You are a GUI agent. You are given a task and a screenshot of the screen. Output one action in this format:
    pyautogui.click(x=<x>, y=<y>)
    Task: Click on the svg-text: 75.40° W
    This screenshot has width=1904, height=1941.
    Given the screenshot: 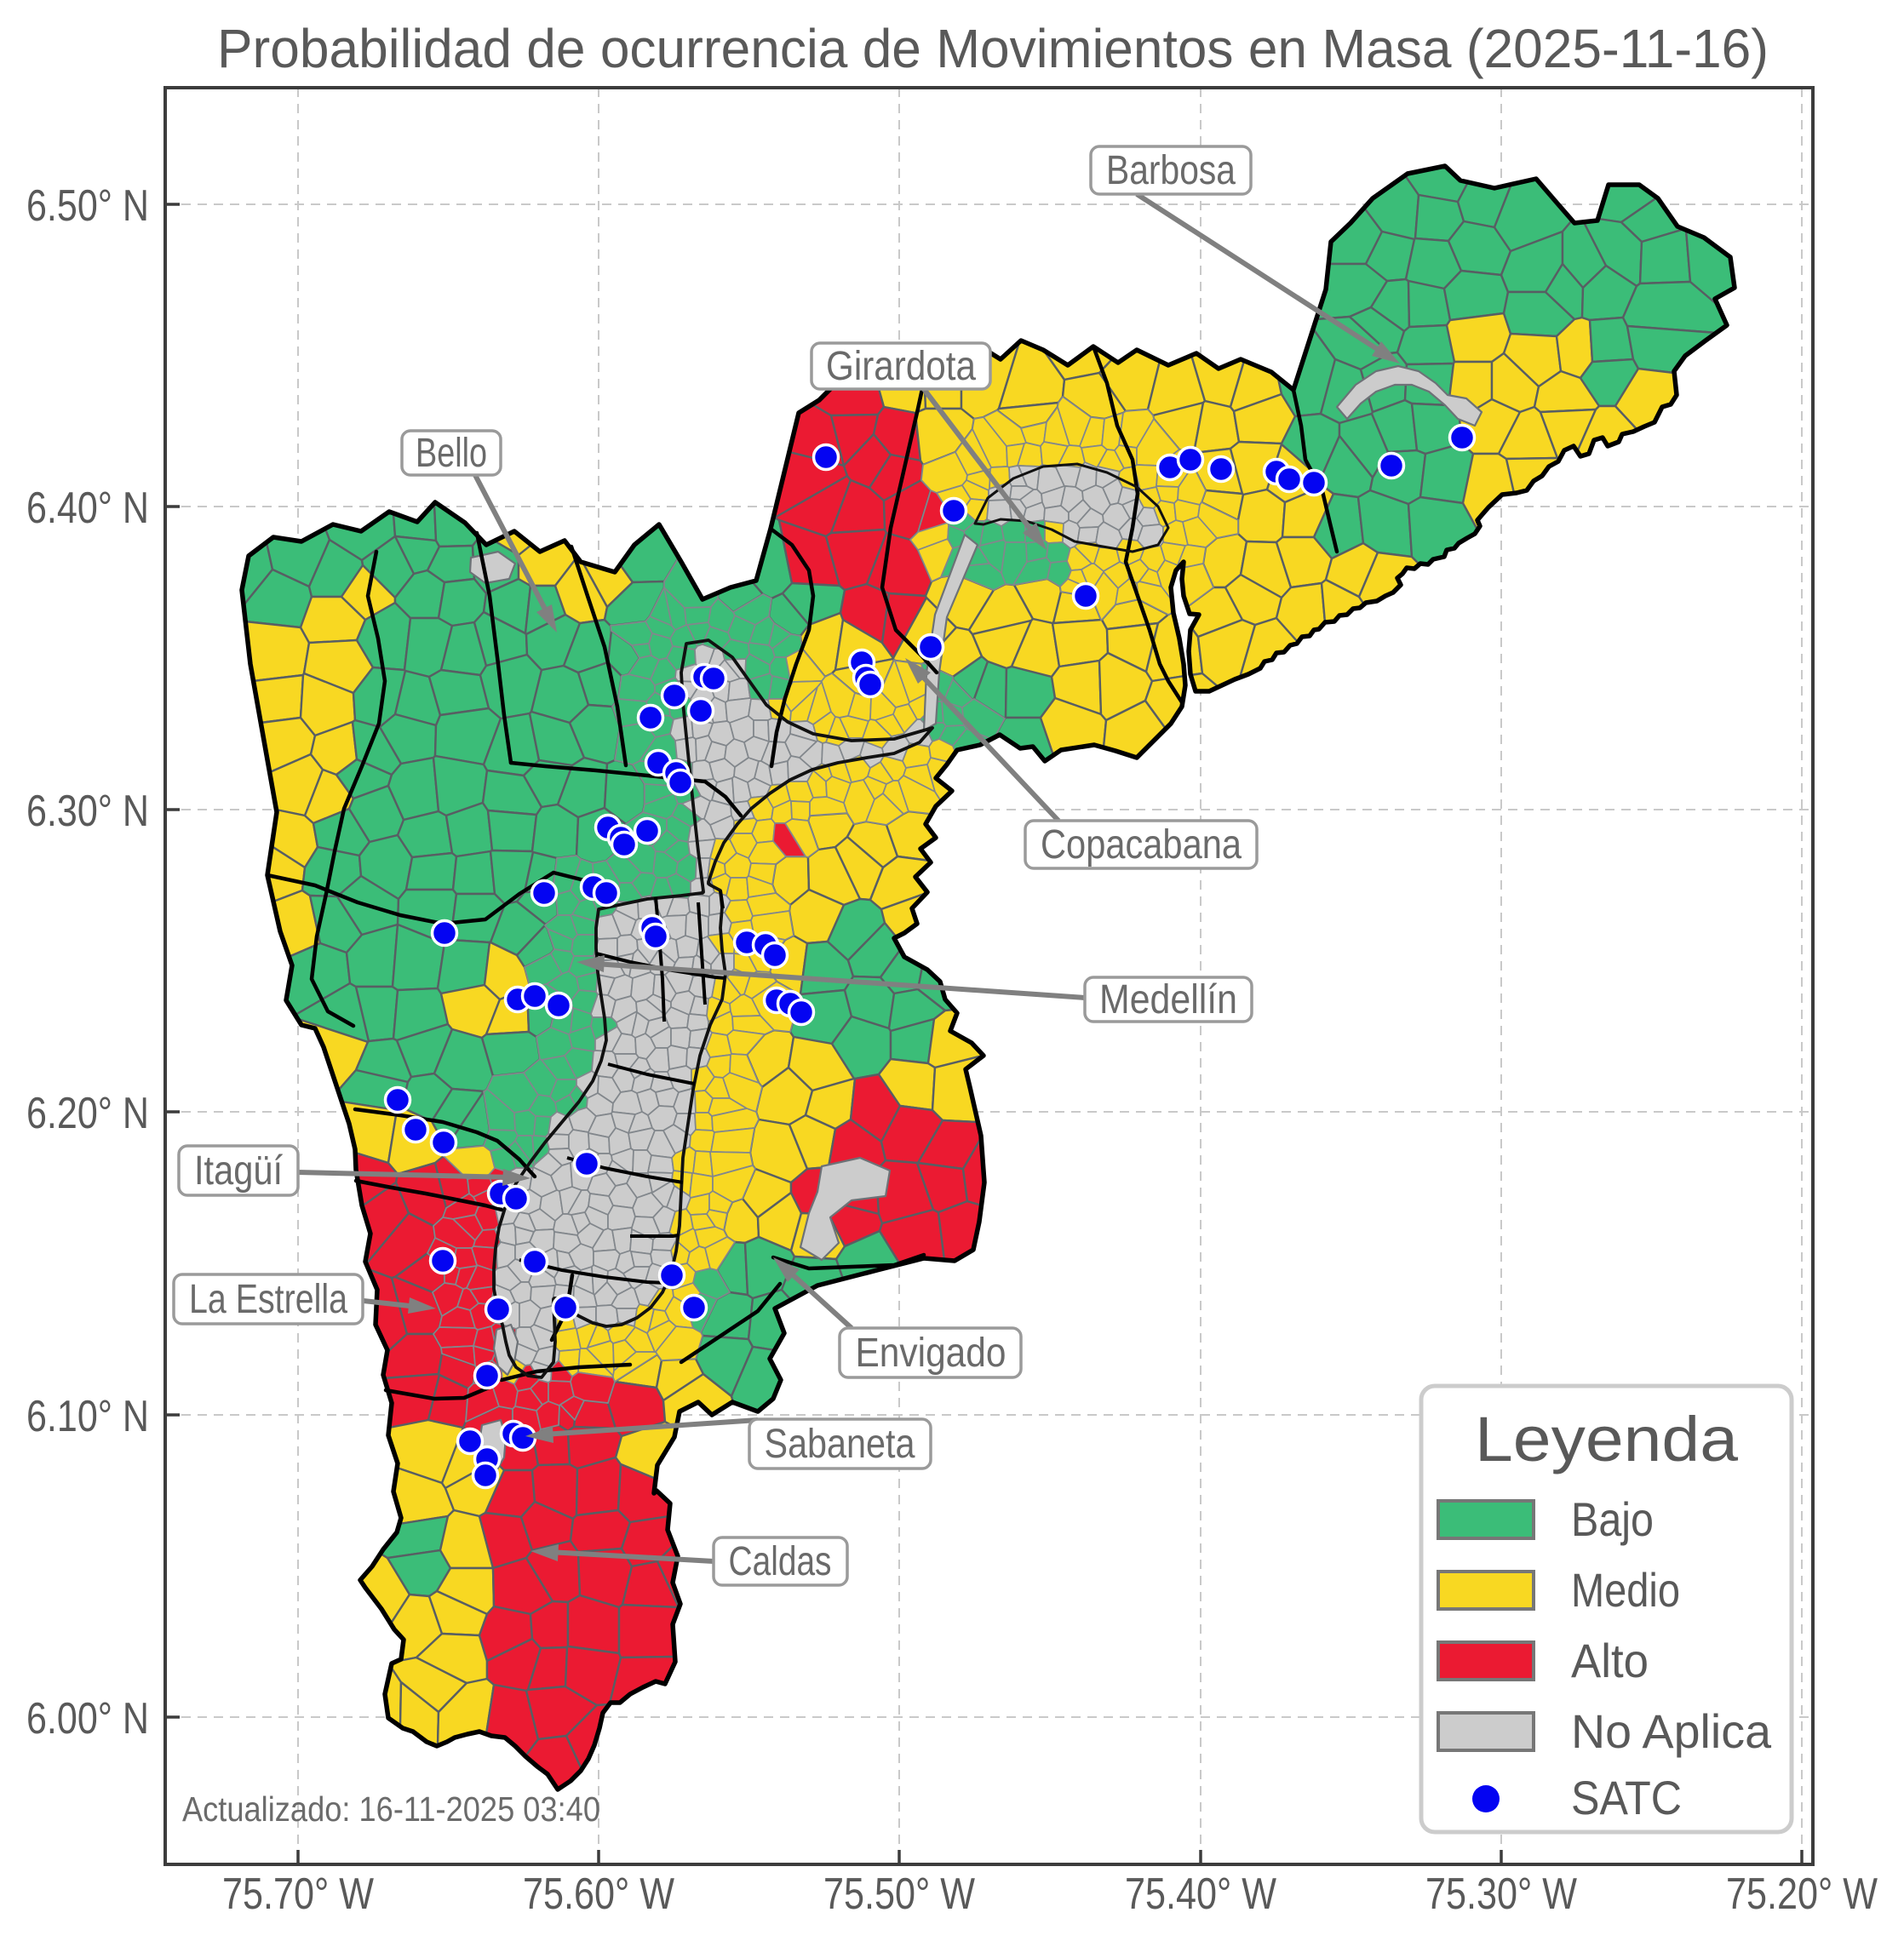 What is the action you would take?
    pyautogui.click(x=1200, y=1894)
    